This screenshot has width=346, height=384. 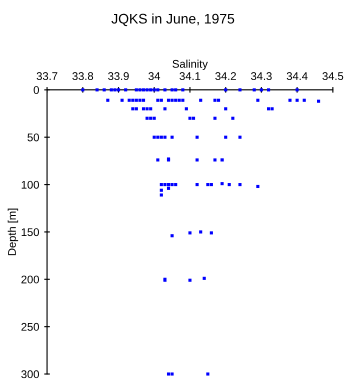 I want to click on y-tick-label: 250, so click(x=30, y=326).